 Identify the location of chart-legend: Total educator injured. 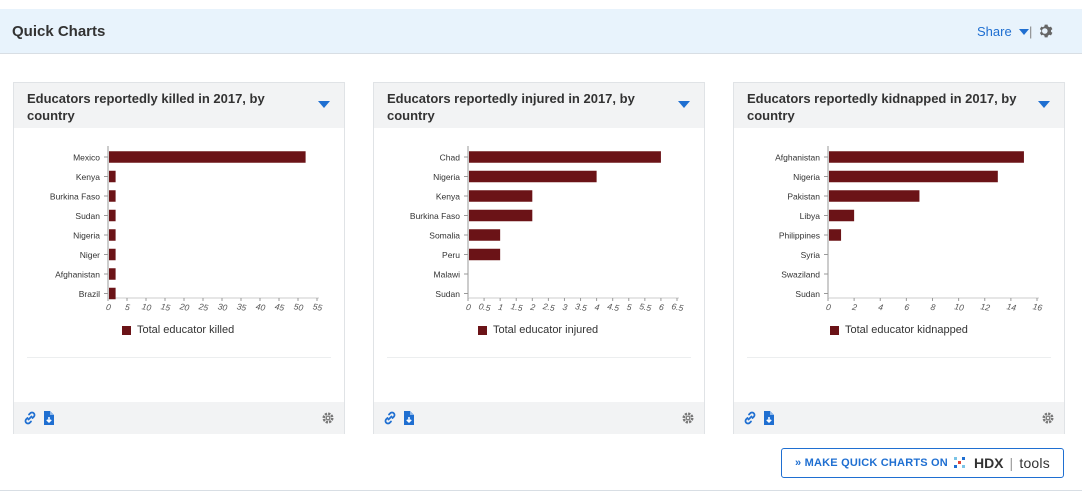
(538, 330).